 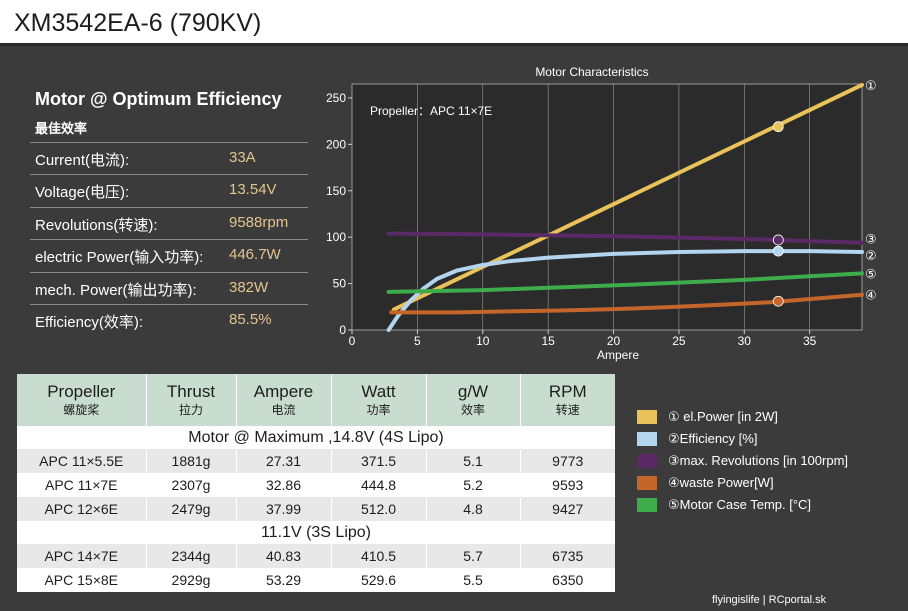 I want to click on spec-row-revolutions: Revolutions(转速): 9588rpm, so click(x=169, y=222).